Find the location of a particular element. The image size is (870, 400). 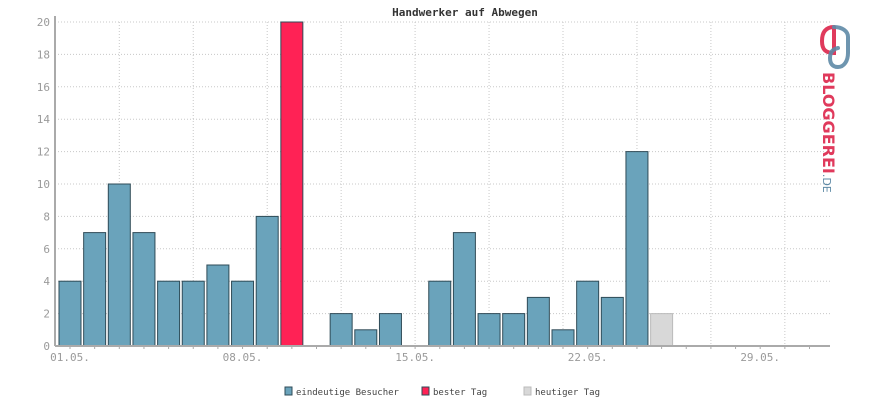

x-tick-label: 01.05. is located at coordinates (70, 357).